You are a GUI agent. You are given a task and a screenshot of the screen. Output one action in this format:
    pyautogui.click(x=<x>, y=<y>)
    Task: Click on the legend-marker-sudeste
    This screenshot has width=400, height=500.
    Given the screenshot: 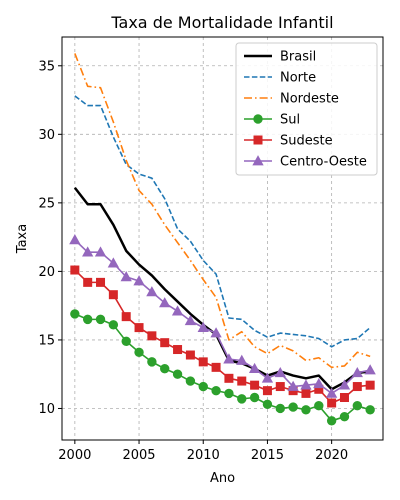 What is the action you would take?
    pyautogui.click(x=258, y=140)
    